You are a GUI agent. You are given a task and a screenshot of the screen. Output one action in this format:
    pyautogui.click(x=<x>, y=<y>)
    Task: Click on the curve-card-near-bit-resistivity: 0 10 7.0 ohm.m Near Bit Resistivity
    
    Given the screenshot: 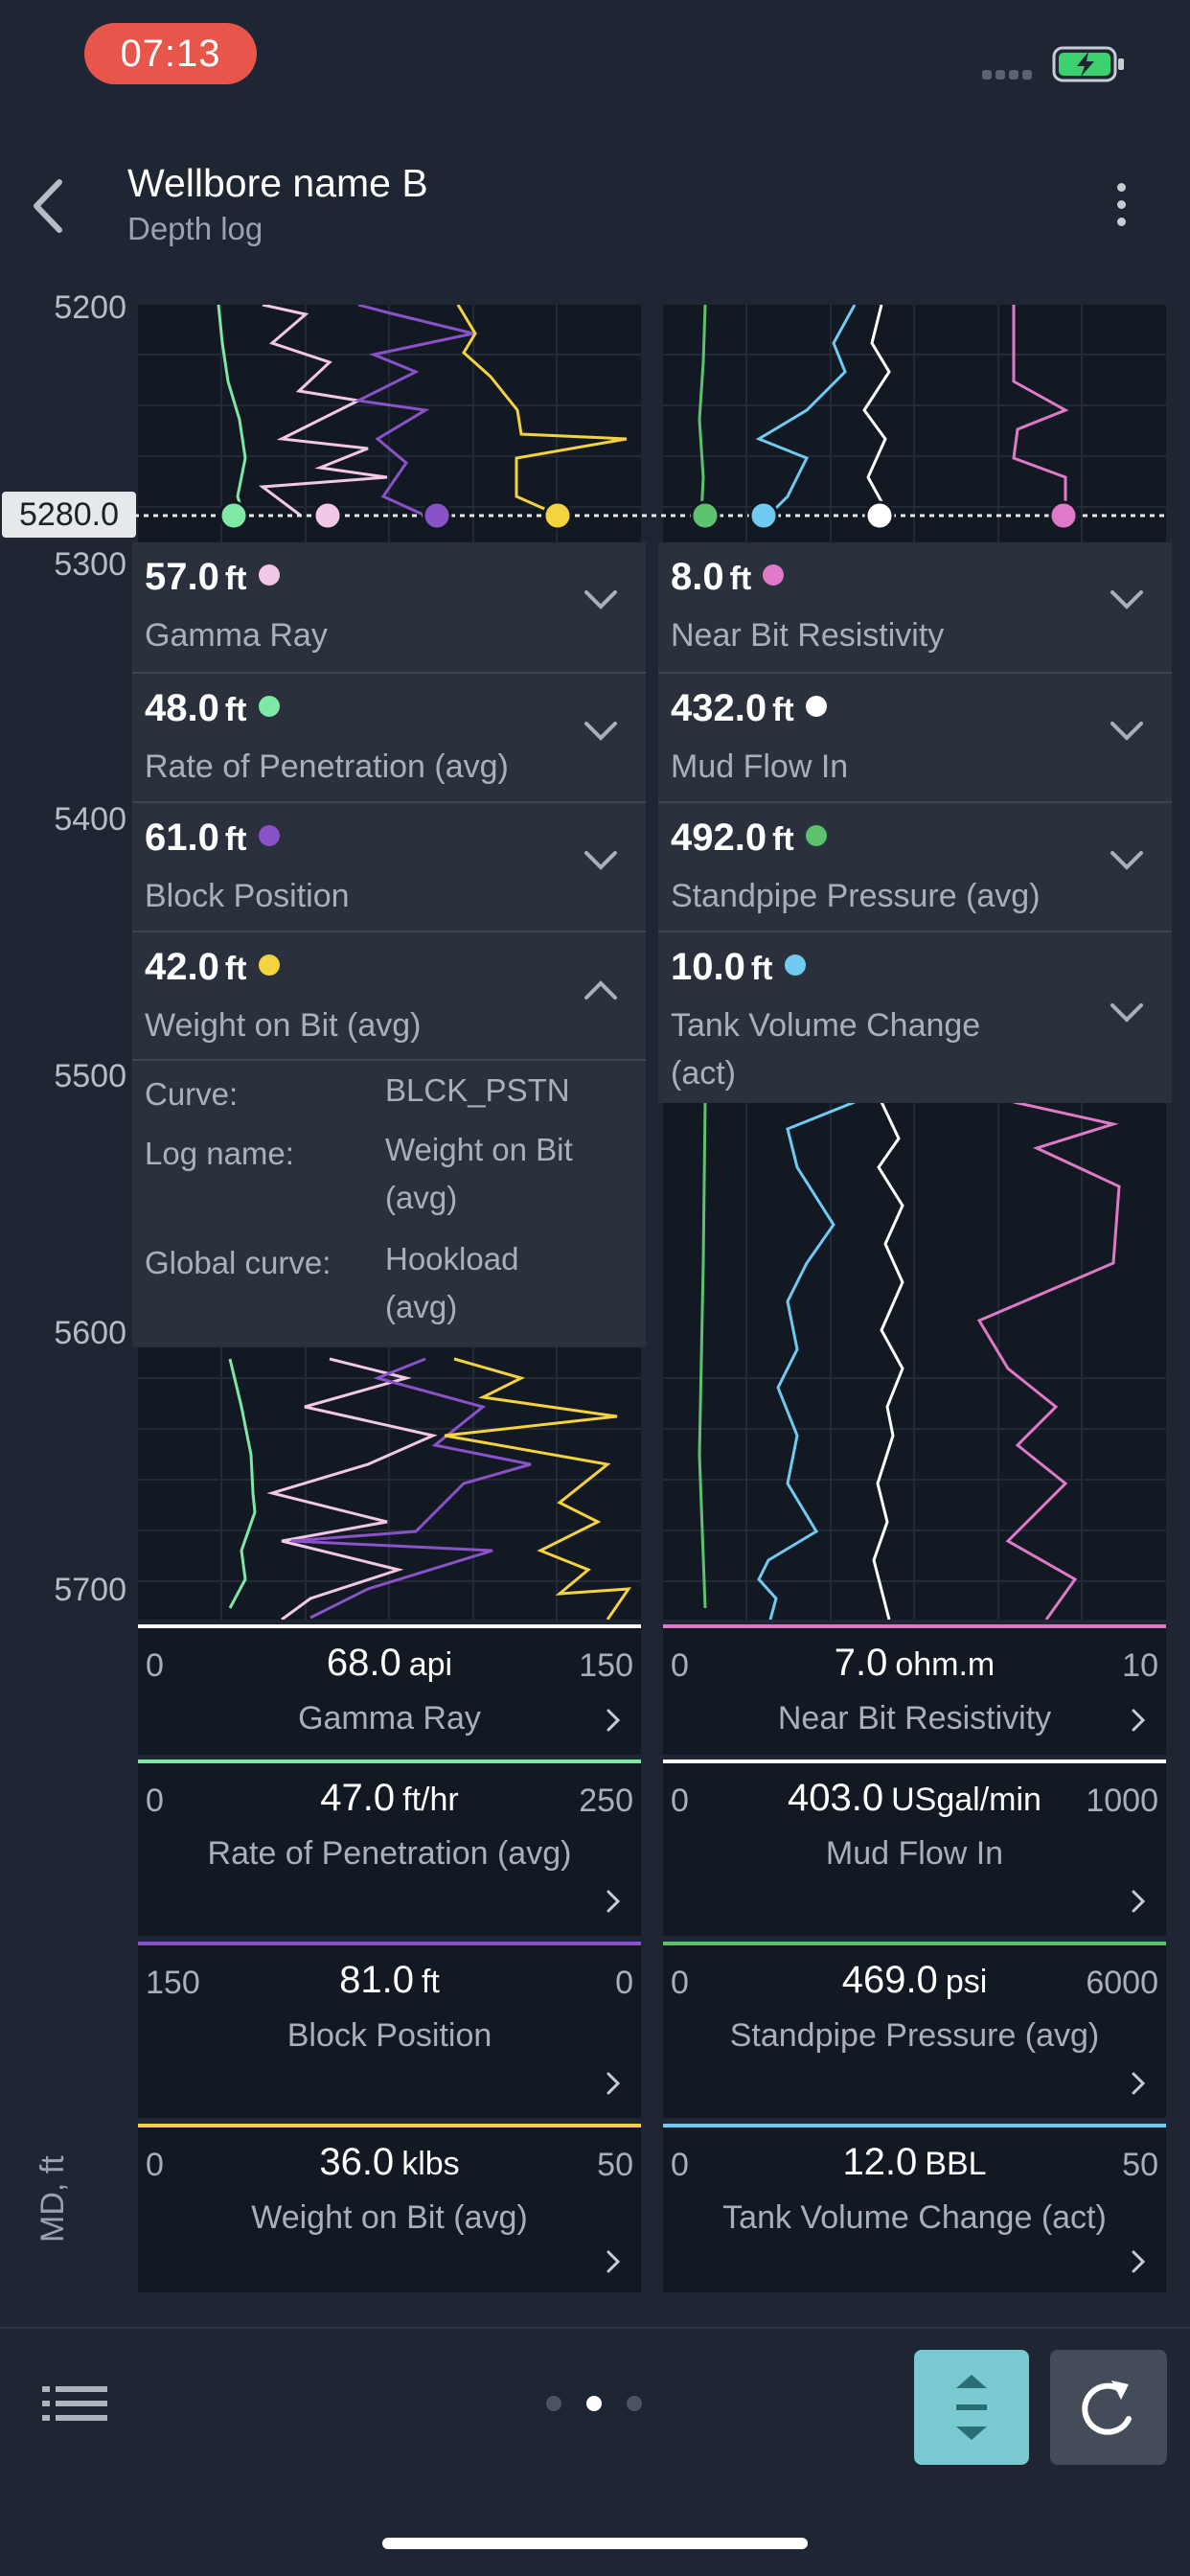 What is the action you would take?
    pyautogui.click(x=915, y=1690)
    